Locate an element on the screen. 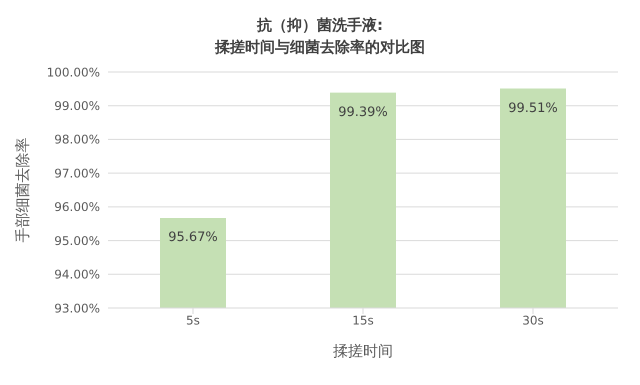 This screenshot has height=385, width=640. x-axis-title: 揉搓时间 is located at coordinates (363, 351).